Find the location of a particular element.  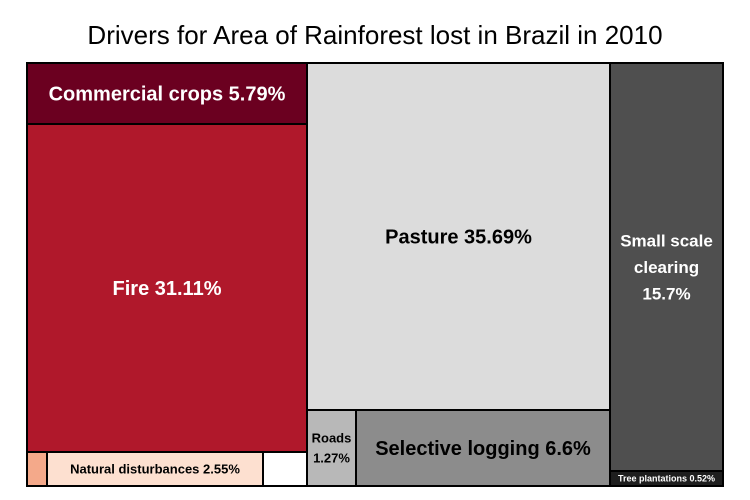

treemap-label-small-scale-clearing: Small scale clearing 15.7% is located at coordinates (666, 268).